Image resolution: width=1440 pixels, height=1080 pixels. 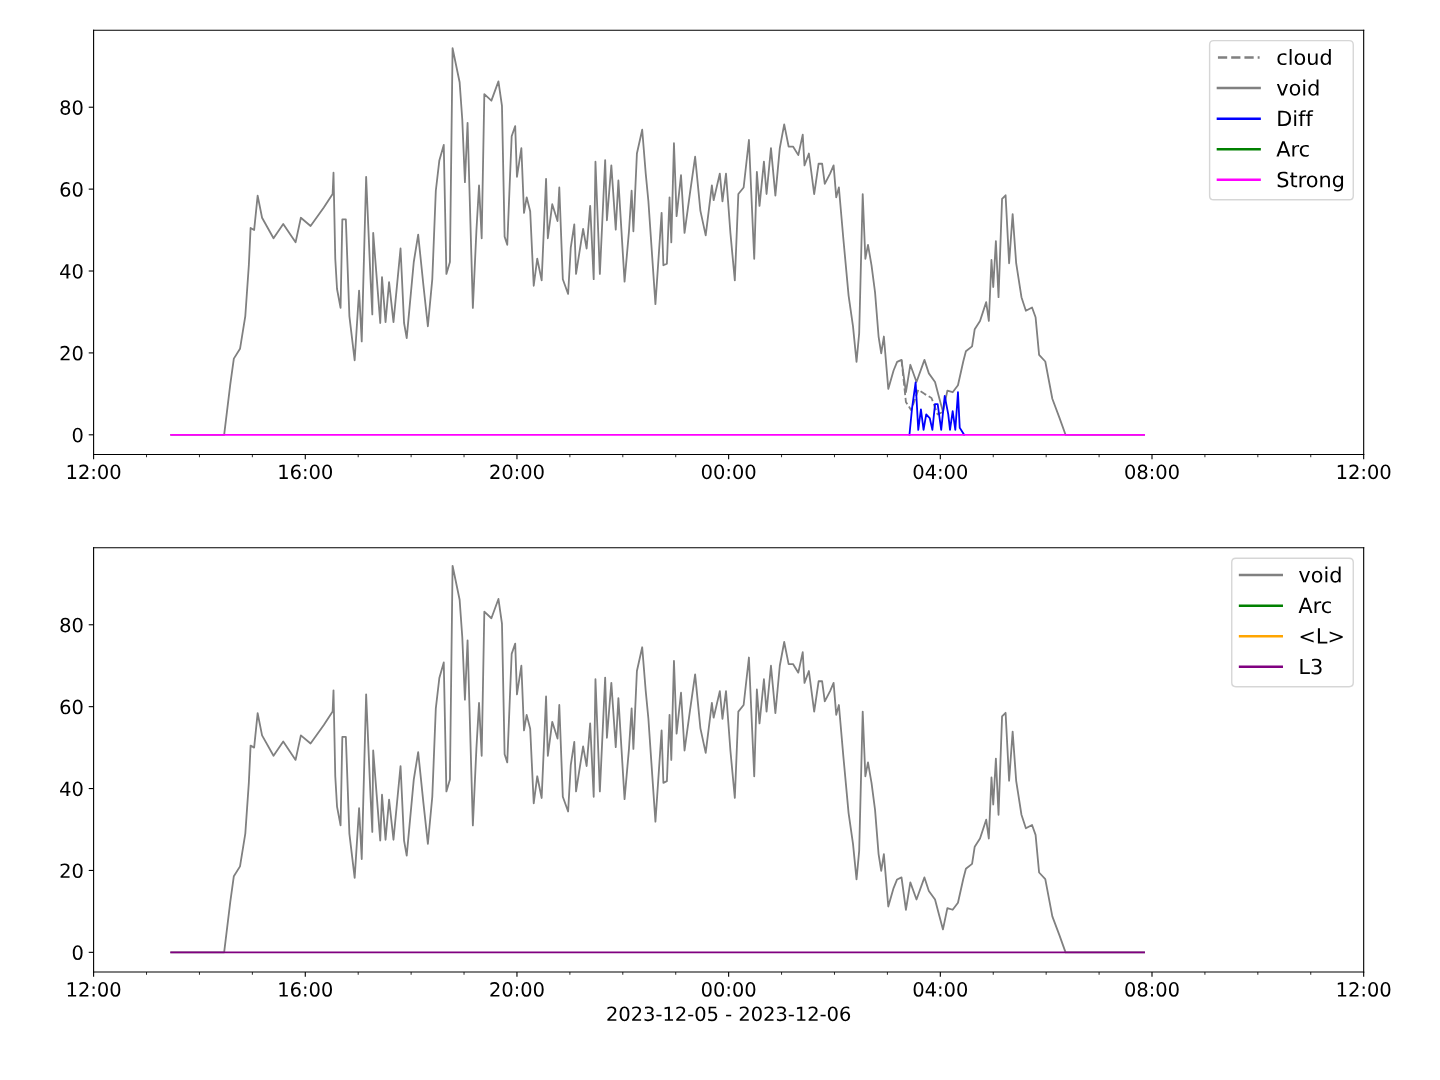 I want to click on legend-label: Diff, so click(x=1296, y=118).